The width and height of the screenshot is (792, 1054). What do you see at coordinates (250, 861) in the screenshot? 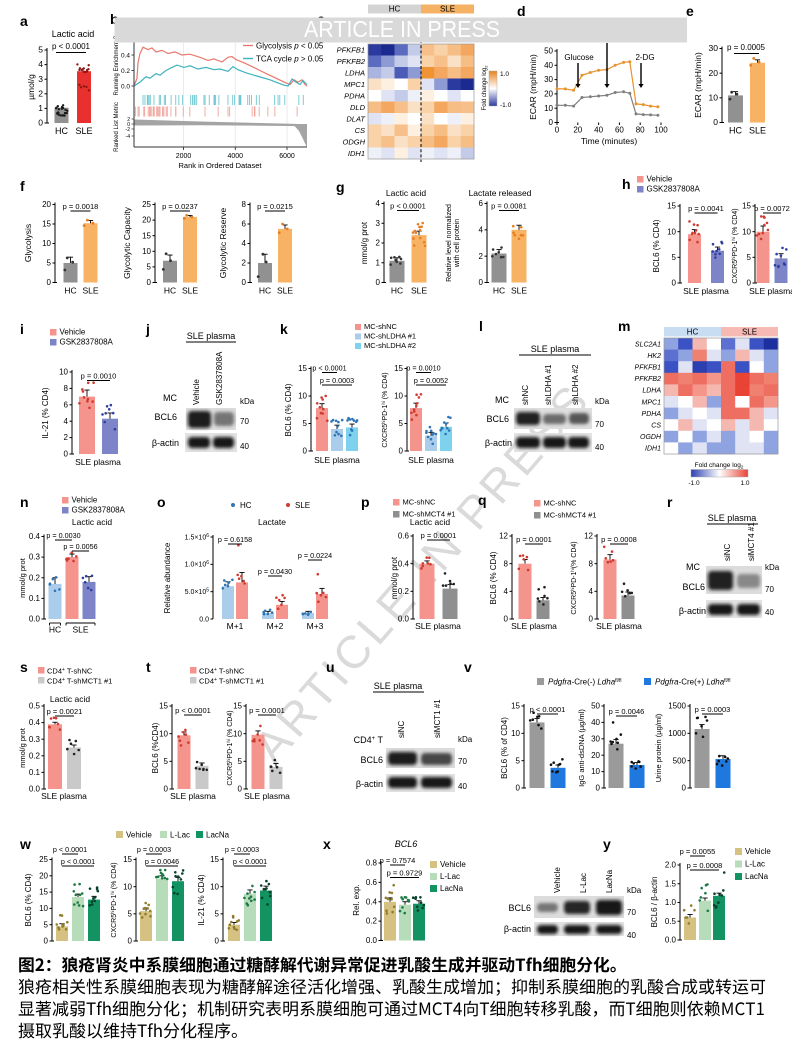
I see `svg-text: p < 0.0001` at bounding box center [250, 861].